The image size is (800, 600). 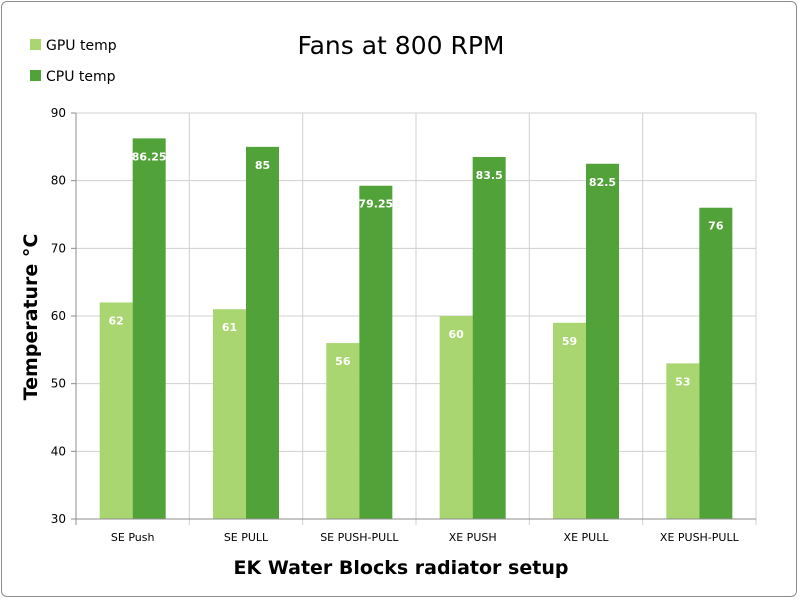 I want to click on data-label: 53, so click(x=682, y=381).